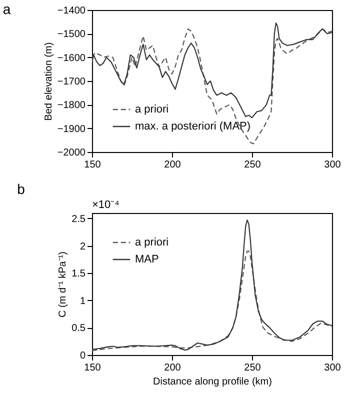 This screenshot has width=350, height=401. Describe the element at coordinates (79, 328) in the screenshot. I see `y-tick-label: 0.5` at that location.